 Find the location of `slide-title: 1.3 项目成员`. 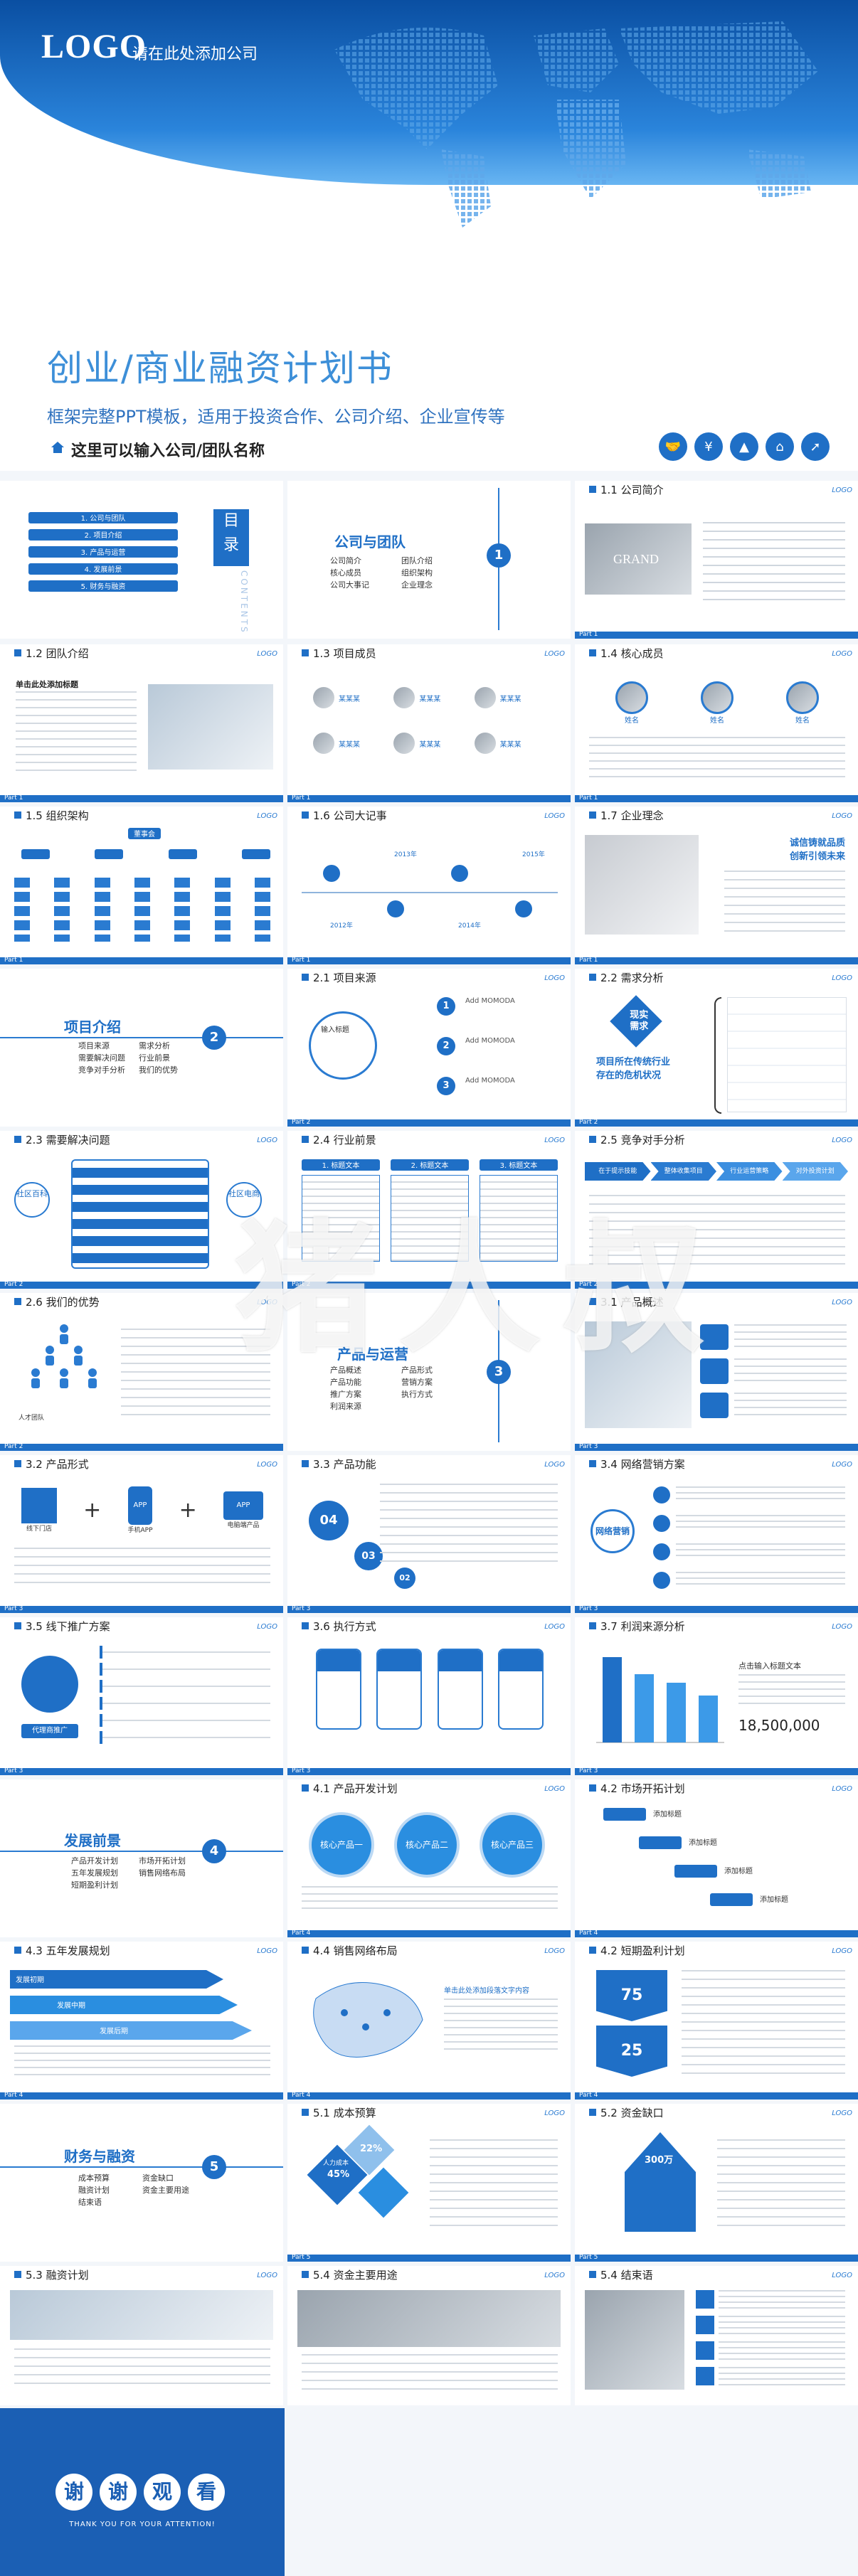

slide-title: 1.3 项目成员 is located at coordinates (344, 653).